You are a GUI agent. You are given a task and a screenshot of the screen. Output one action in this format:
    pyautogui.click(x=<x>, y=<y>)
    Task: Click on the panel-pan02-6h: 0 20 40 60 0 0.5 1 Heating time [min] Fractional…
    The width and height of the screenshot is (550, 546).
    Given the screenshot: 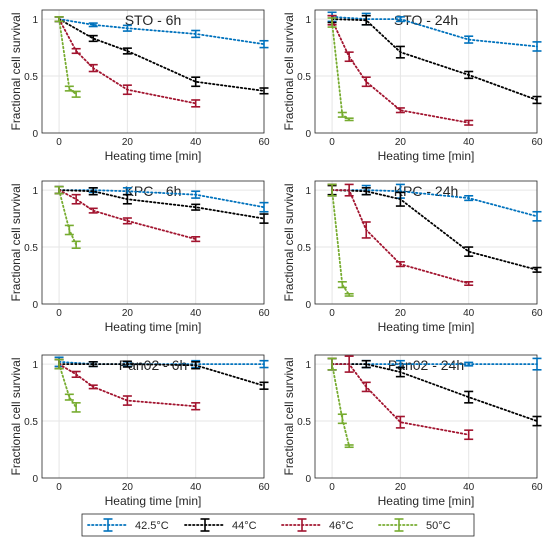 What is the action you would take?
    pyautogui.click(x=139, y=431)
    